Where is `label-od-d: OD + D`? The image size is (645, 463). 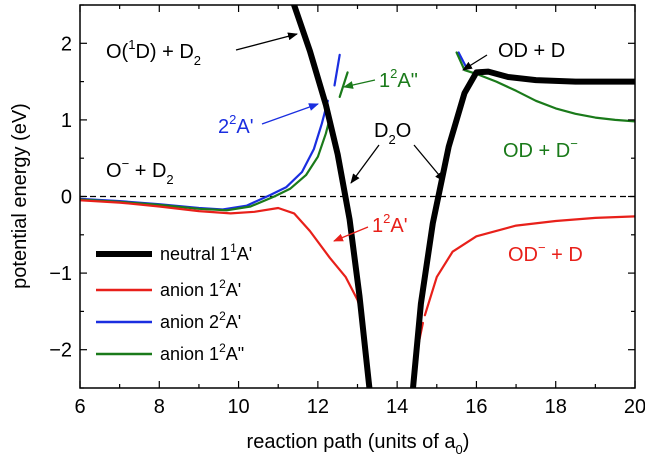 label-od-d: OD + D is located at coordinates (531, 51).